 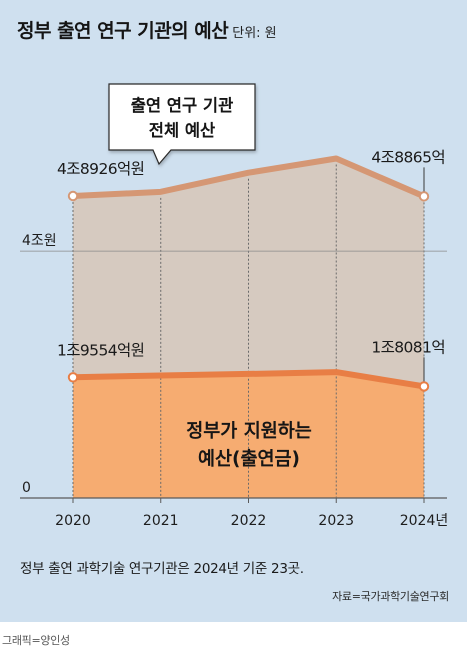 I want to click on graphic-credit: 그래픽=양인성, so click(x=36, y=640).